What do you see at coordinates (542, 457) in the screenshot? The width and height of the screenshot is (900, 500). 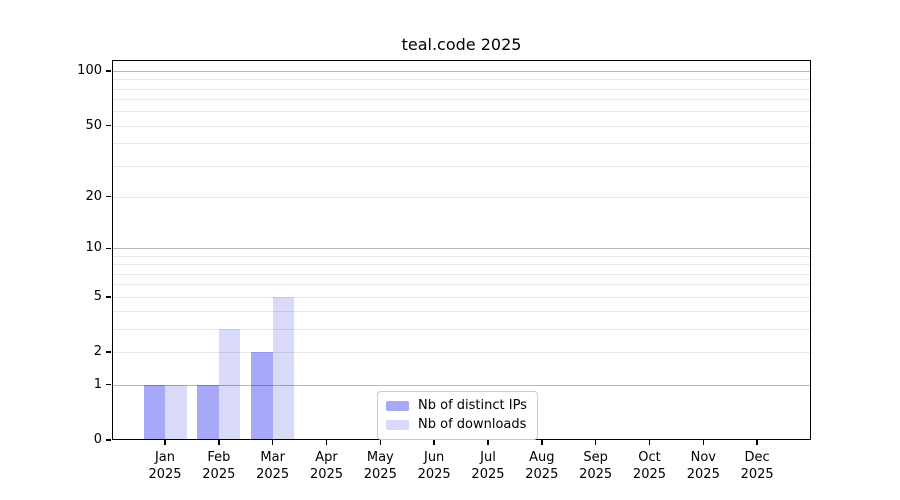 I see `x-tick-label-month: Aug` at bounding box center [542, 457].